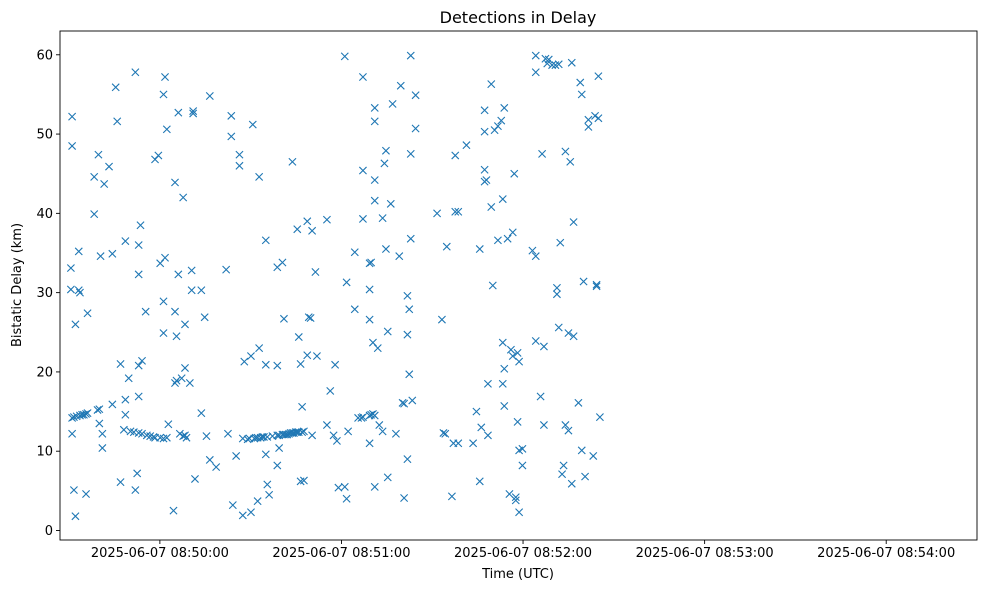 The image size is (989, 590). Describe the element at coordinates (17, 285) in the screenshot. I see `y-axis-label: Bistatic Delay (km)` at that location.